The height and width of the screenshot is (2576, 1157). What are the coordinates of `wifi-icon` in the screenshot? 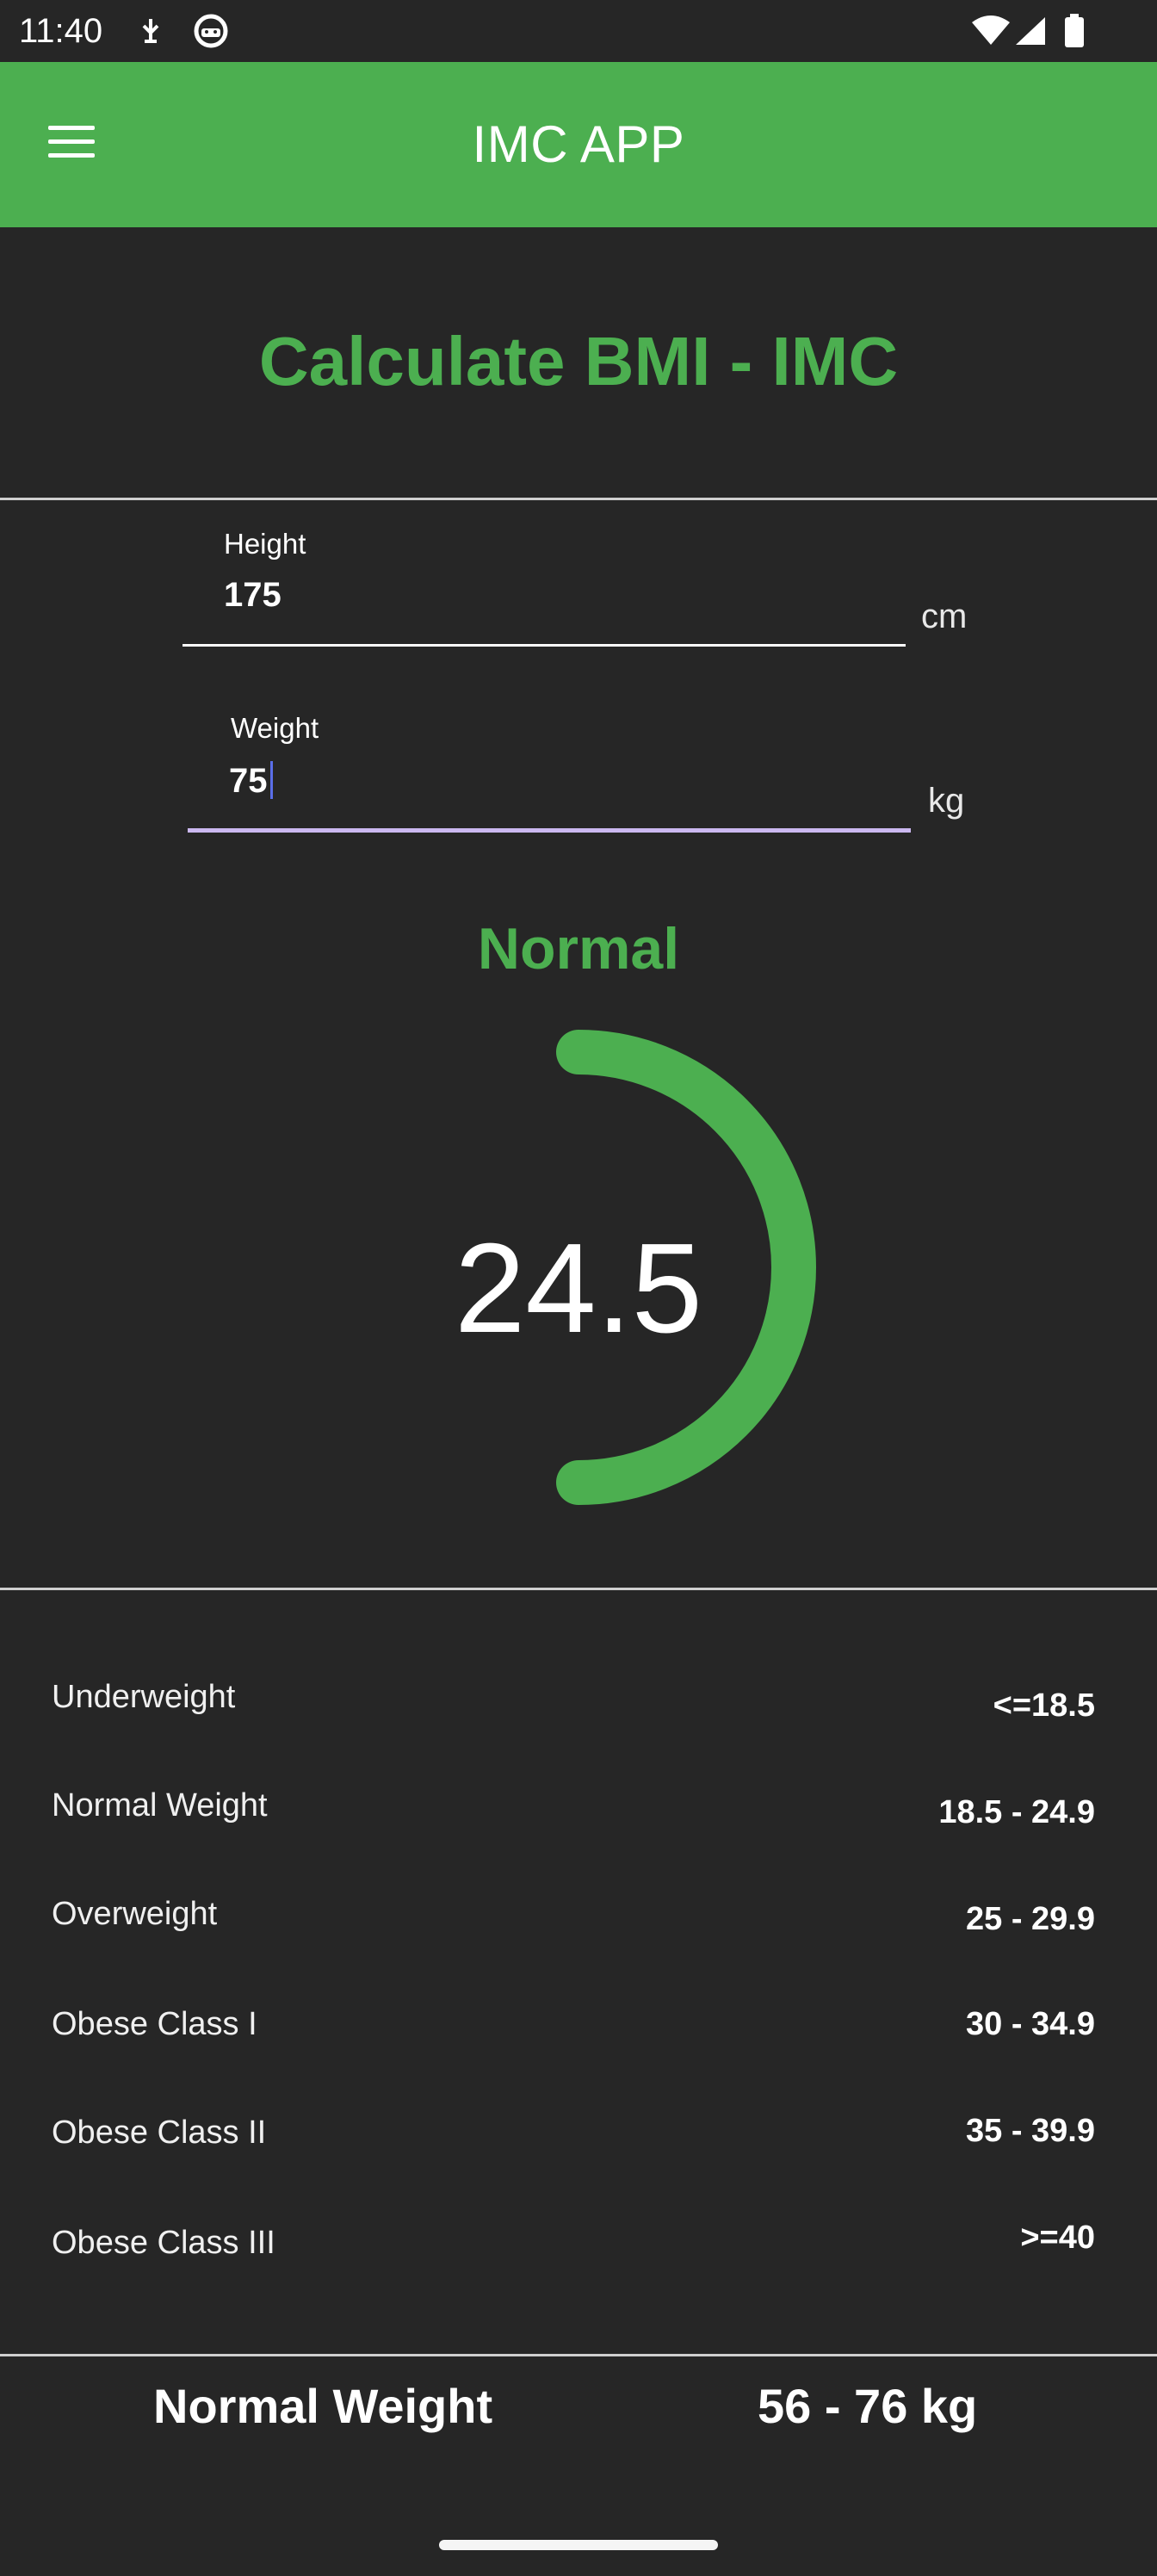 It's located at (991, 31).